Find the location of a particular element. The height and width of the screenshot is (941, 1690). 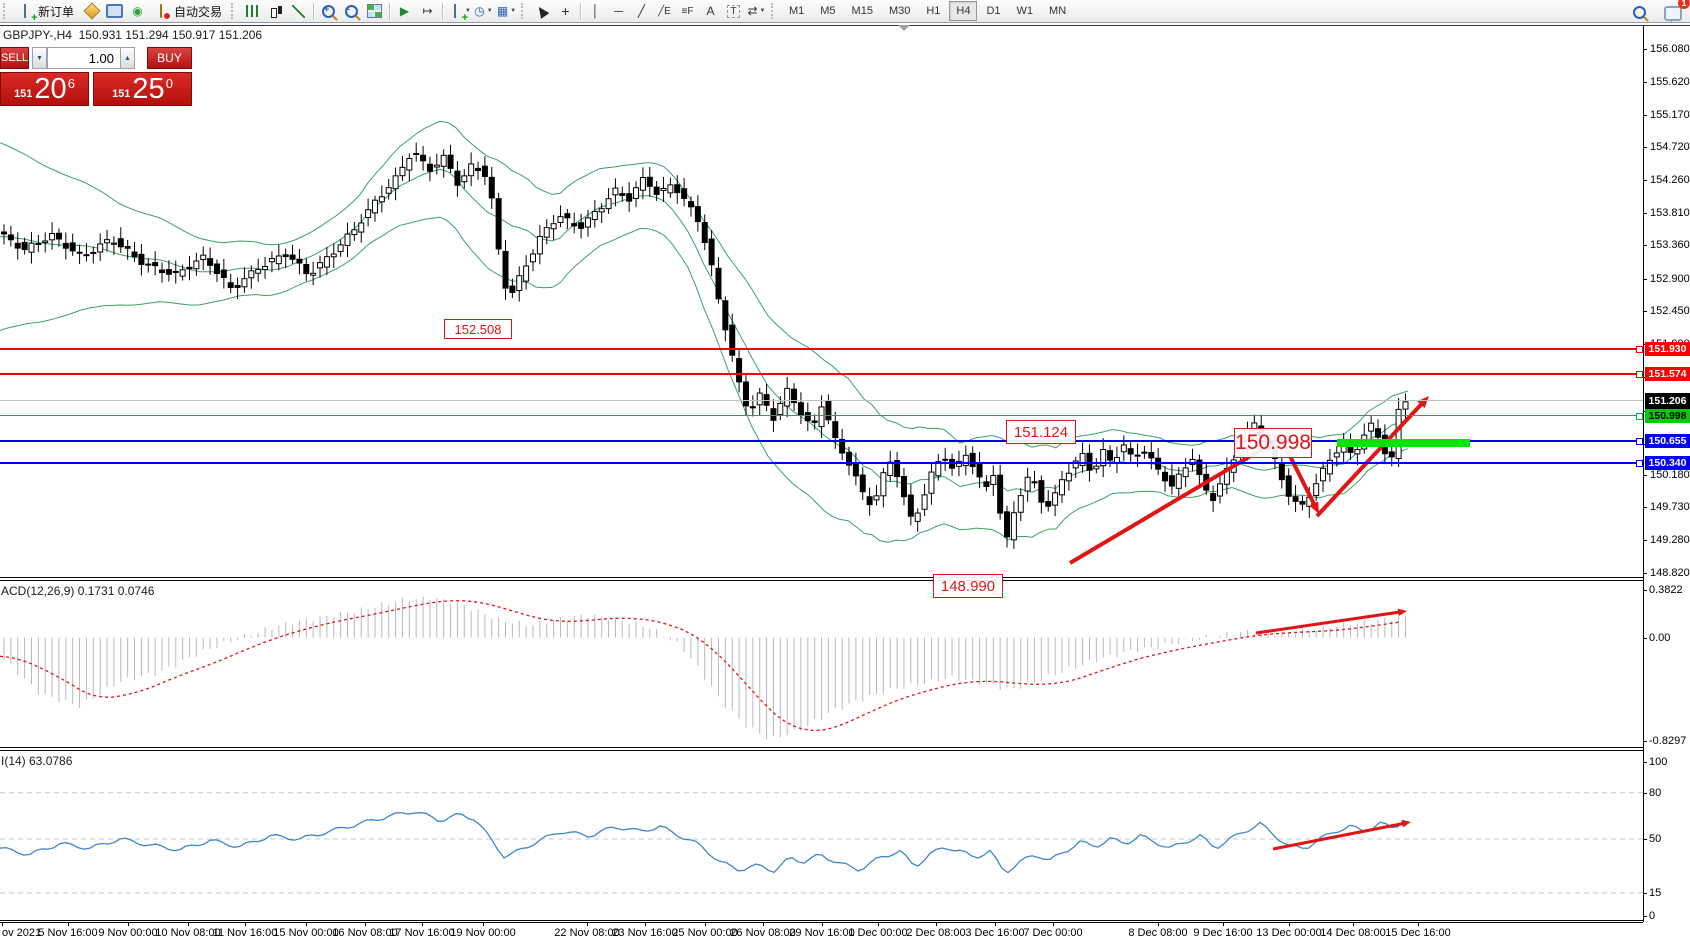

signal-button: ◉ is located at coordinates (137, 11).